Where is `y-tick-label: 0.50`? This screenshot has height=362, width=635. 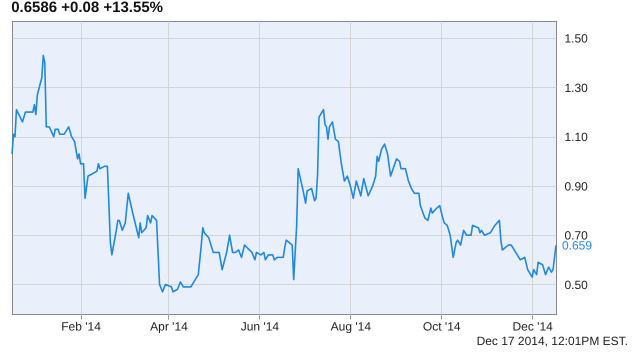
y-tick-label: 0.50 is located at coordinates (576, 285).